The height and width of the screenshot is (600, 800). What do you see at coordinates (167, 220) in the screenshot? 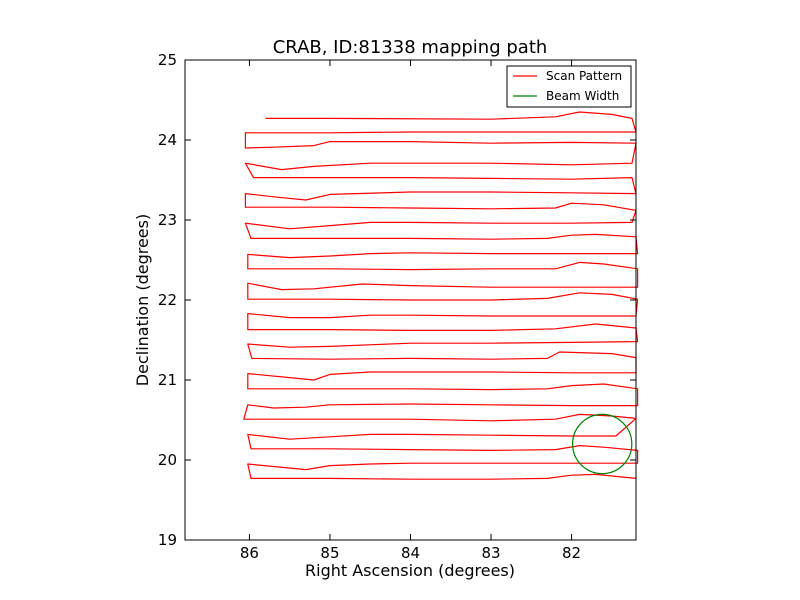
I see `y-tick-label: 23` at bounding box center [167, 220].